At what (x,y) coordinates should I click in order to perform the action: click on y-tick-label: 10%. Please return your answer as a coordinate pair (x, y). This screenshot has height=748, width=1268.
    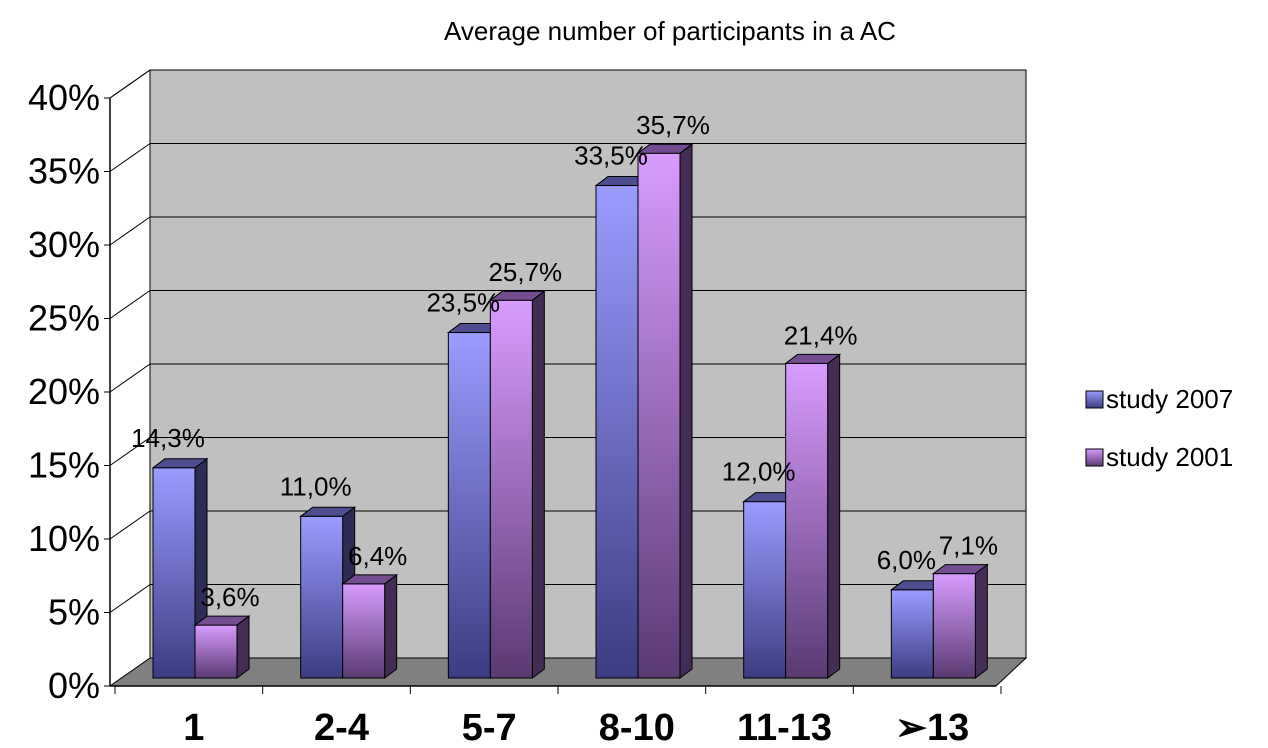
    Looking at the image, I should click on (64, 538).